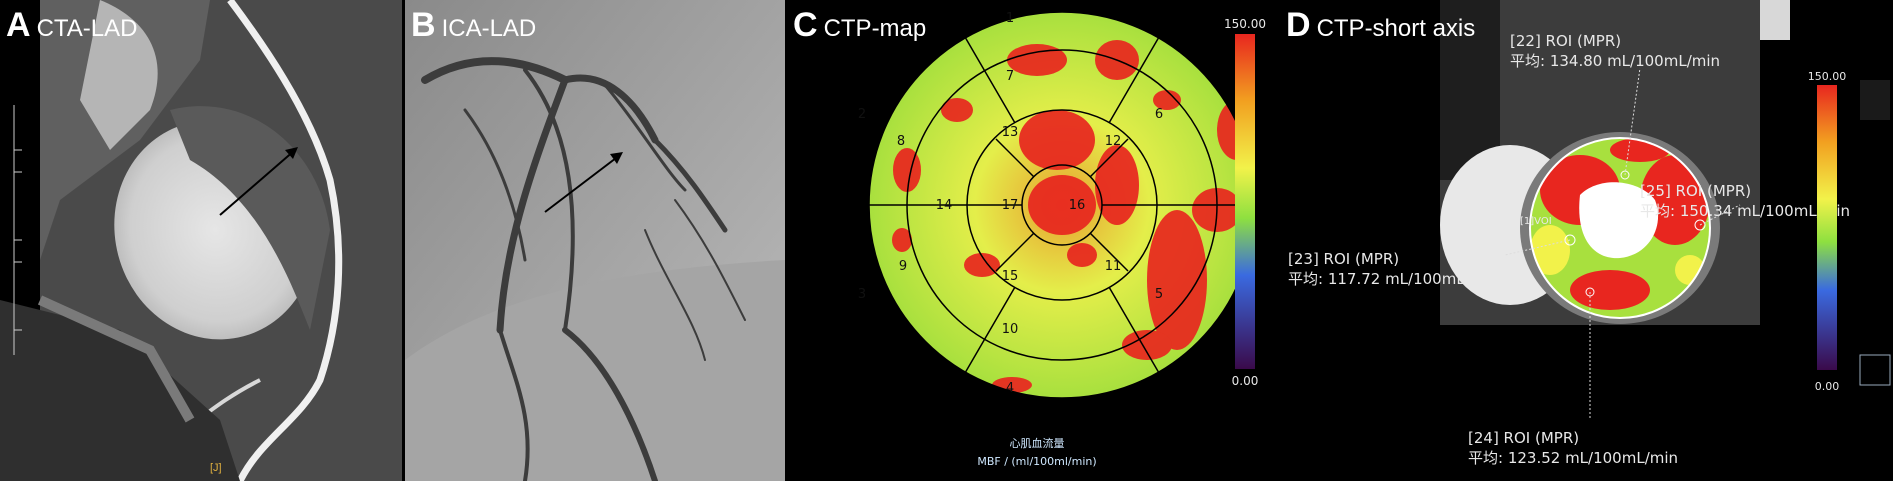  What do you see at coordinates (862, 294) in the screenshot?
I see `segment-label: 3` at bounding box center [862, 294].